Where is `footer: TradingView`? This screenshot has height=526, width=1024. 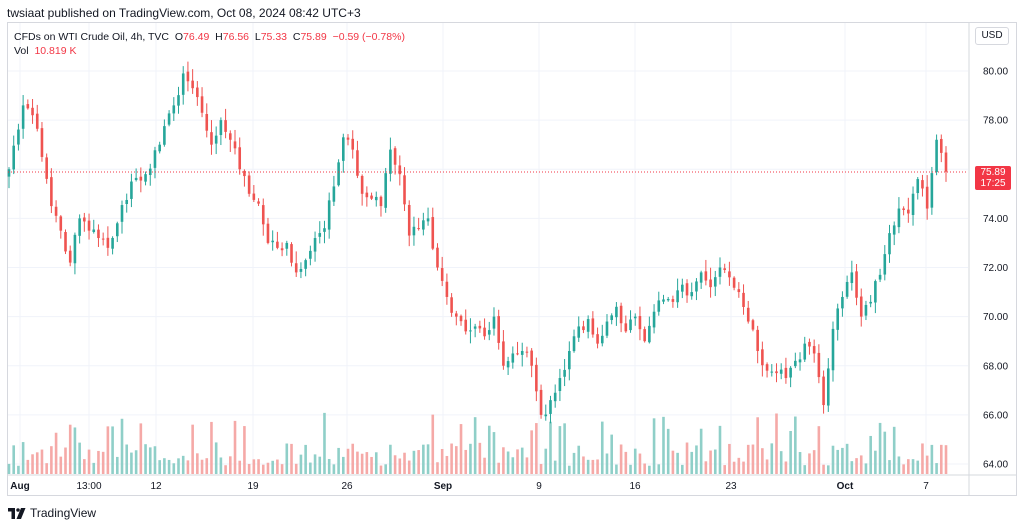 footer: TradingView is located at coordinates (52, 513).